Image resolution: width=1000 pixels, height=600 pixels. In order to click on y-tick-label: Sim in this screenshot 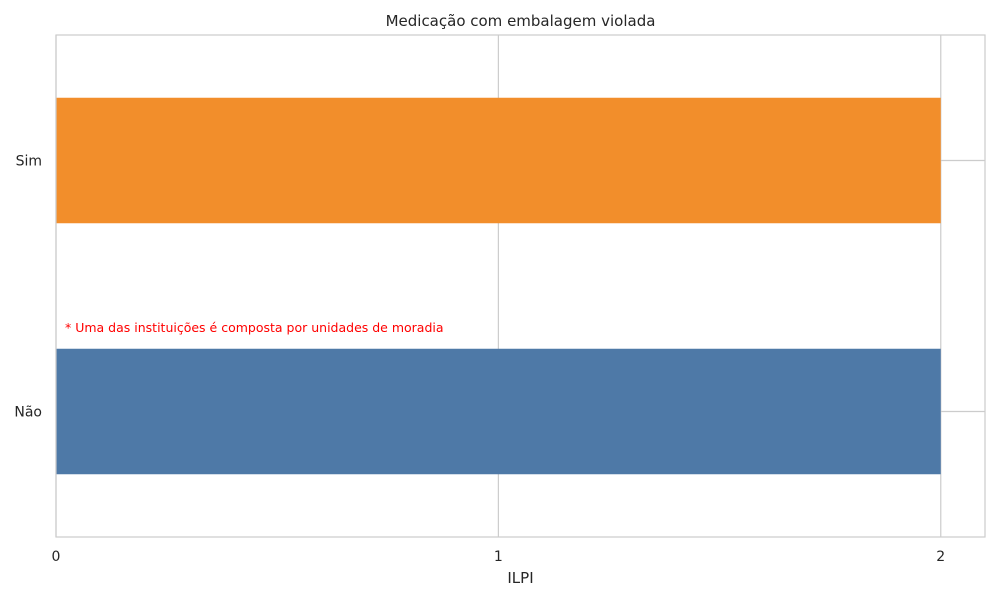, I will do `click(29, 162)`.